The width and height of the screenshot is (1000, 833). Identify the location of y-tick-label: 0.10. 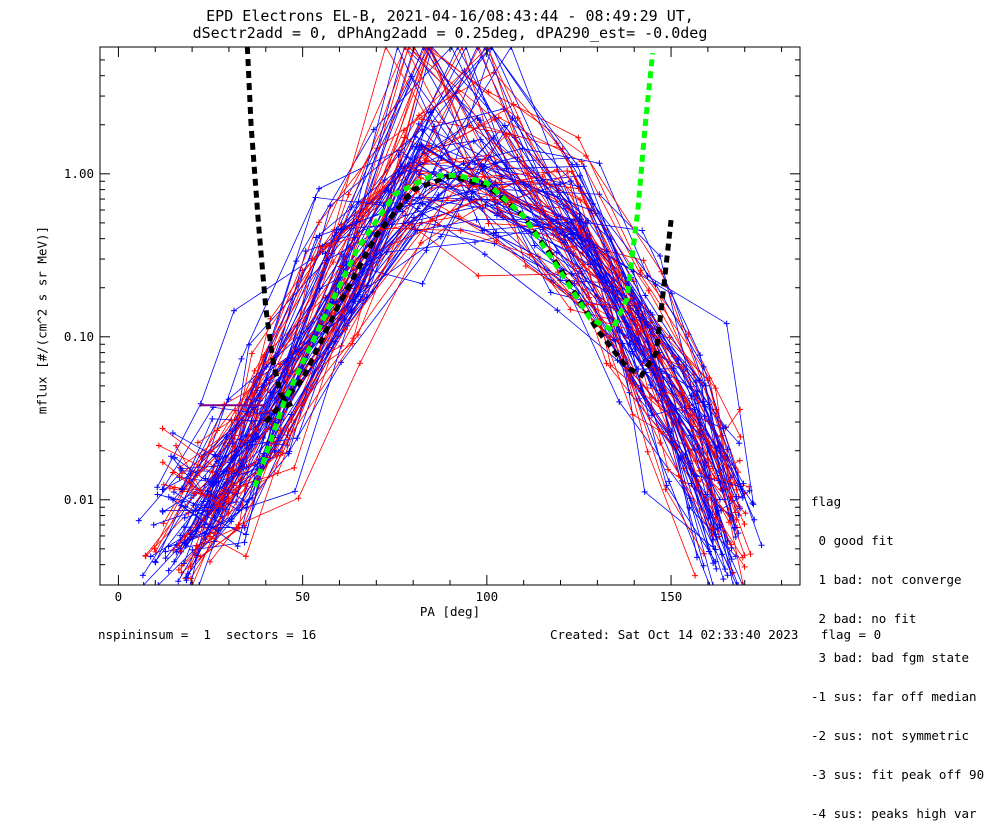
(79, 336).